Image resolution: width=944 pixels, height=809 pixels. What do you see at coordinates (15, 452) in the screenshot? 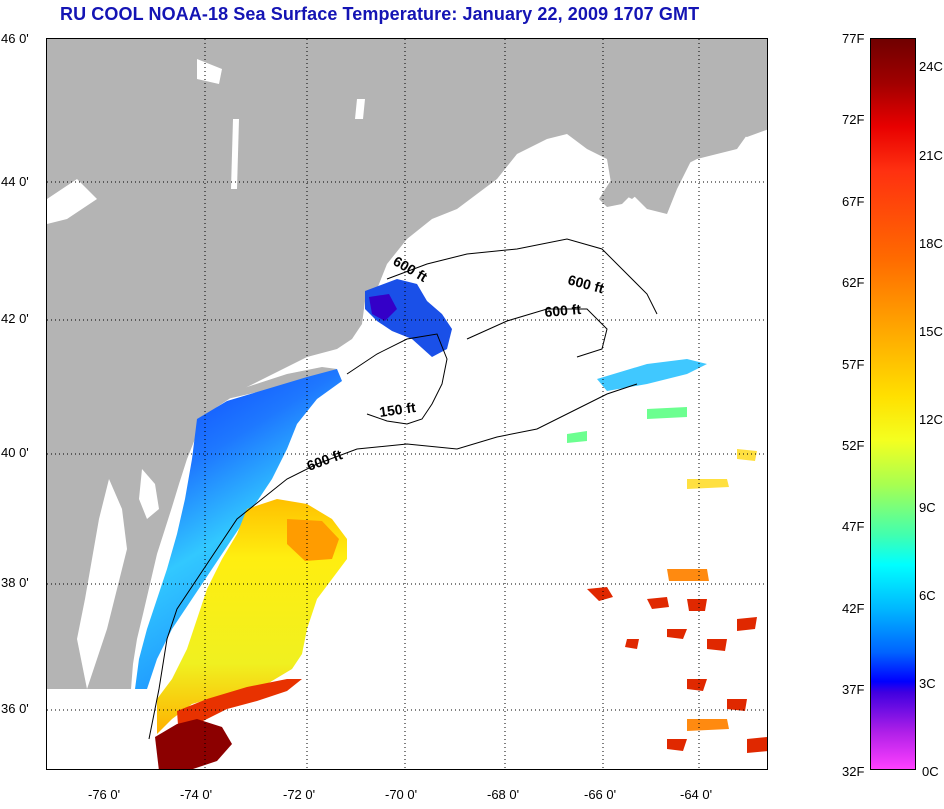
I see `lat-tick-label: 40 0'` at bounding box center [15, 452].